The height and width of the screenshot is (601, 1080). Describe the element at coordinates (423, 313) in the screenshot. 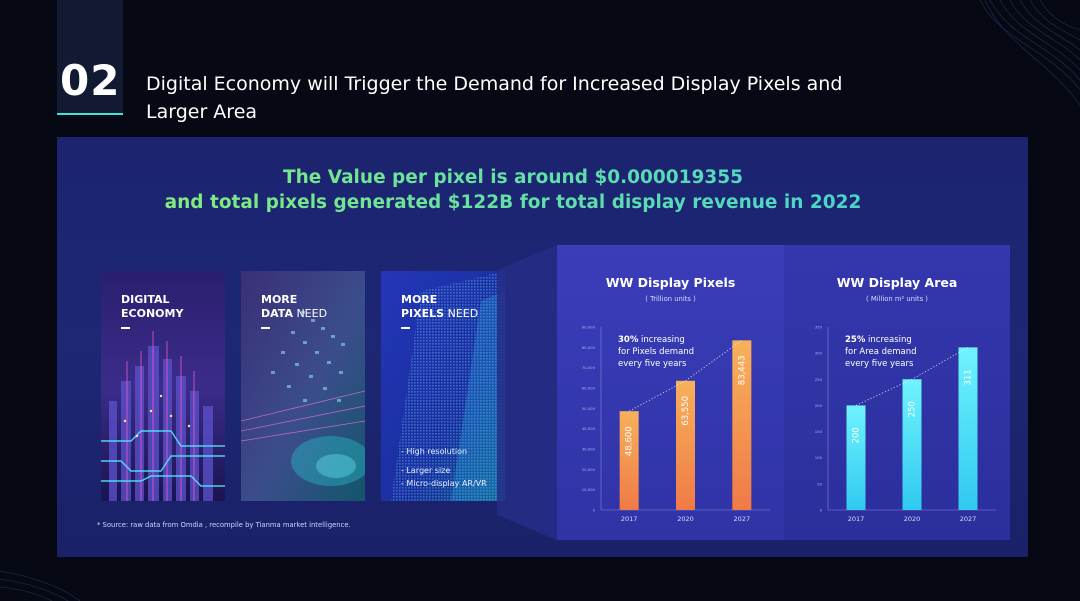

I see `card-title-bold: PIXELS` at that location.